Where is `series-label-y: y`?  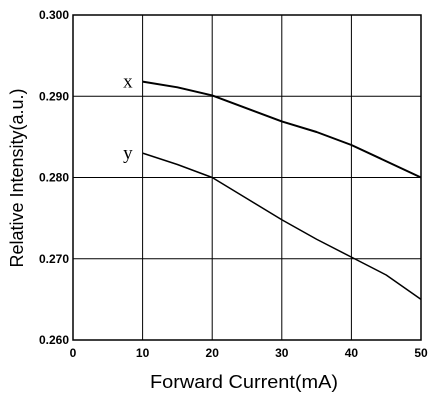
series-label-y: y is located at coordinates (128, 153).